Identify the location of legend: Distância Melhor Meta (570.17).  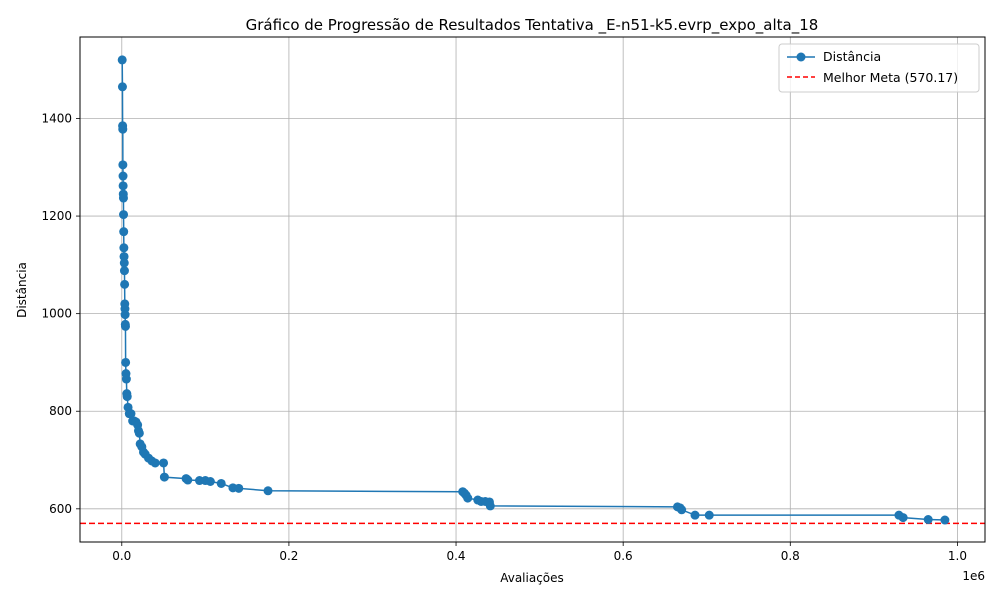
(879, 68).